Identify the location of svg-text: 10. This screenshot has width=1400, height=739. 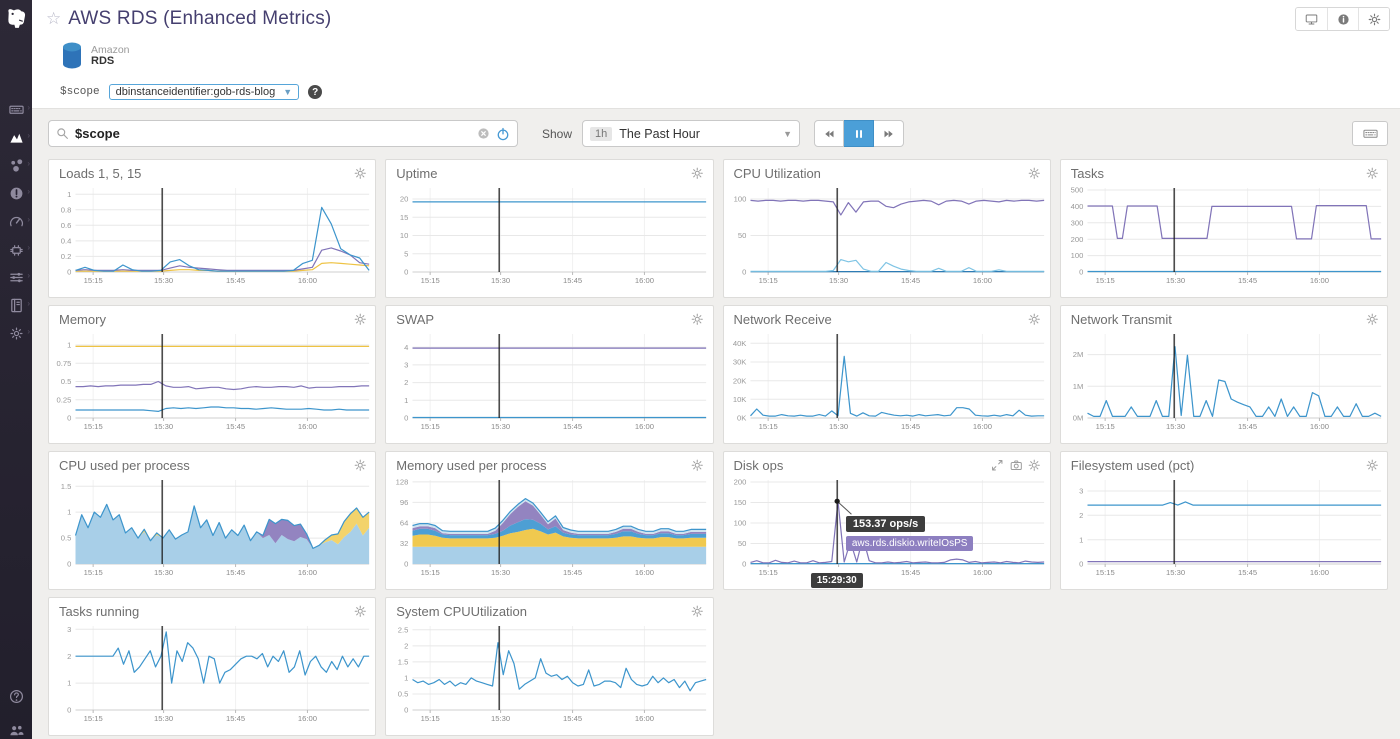
(404, 235).